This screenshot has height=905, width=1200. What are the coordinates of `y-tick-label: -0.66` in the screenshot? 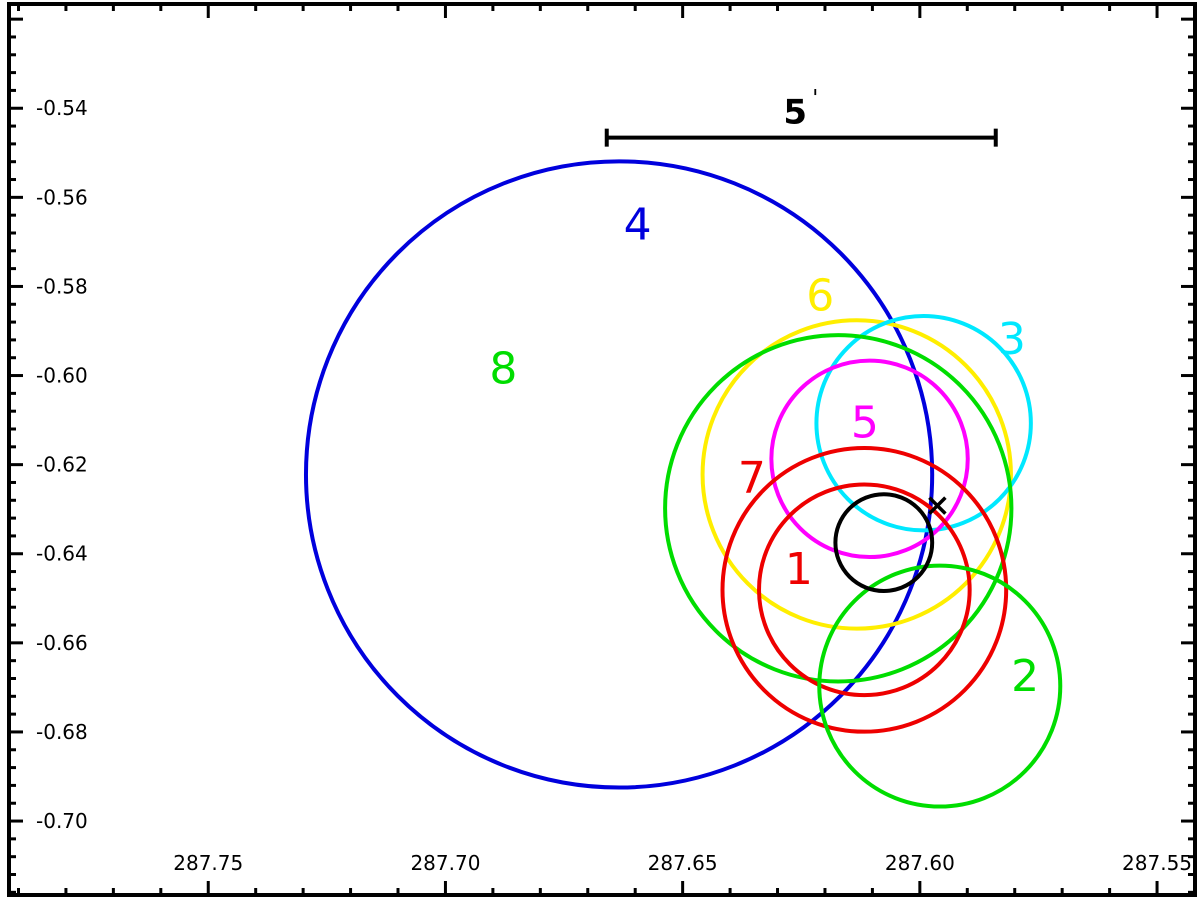 It's located at (62, 643).